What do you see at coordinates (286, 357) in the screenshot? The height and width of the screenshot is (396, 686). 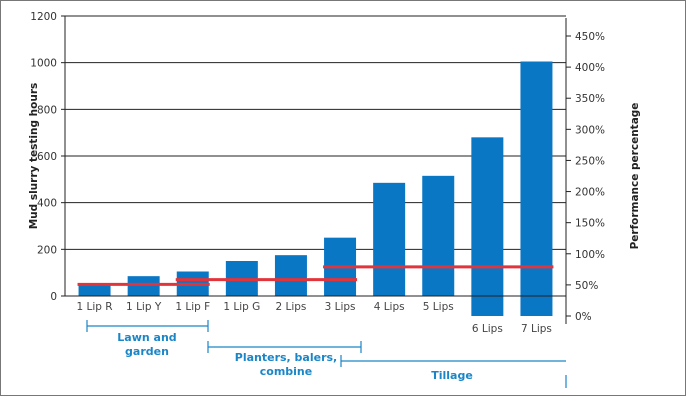 I see `group-label: Planters, balers,` at bounding box center [286, 357].